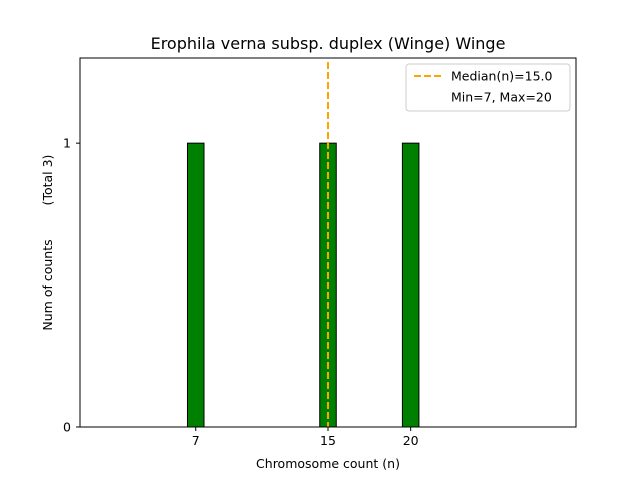  I want to click on legend: Median(n)=15.0 Min=7, Max=20, so click(488, 87).